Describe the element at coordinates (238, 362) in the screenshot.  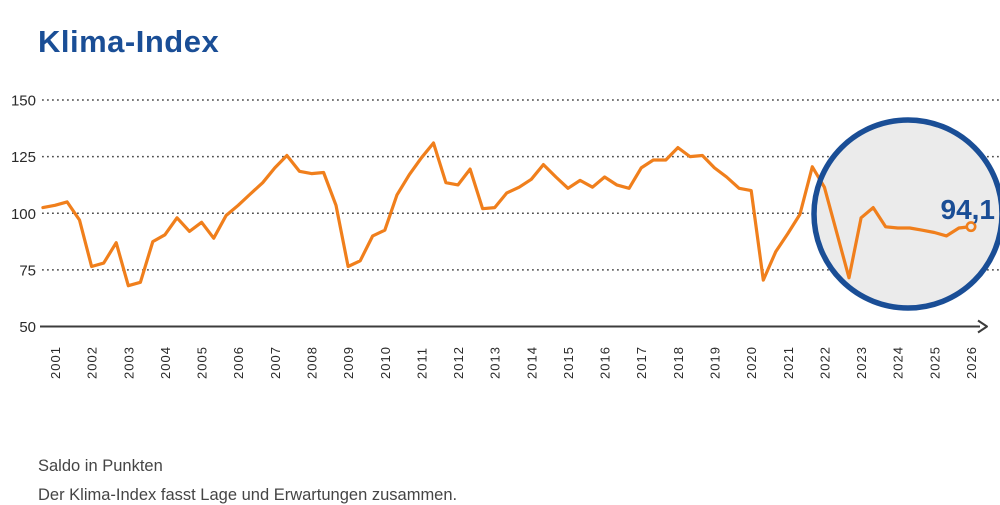
I see `x-tick-label: 2006` at that location.